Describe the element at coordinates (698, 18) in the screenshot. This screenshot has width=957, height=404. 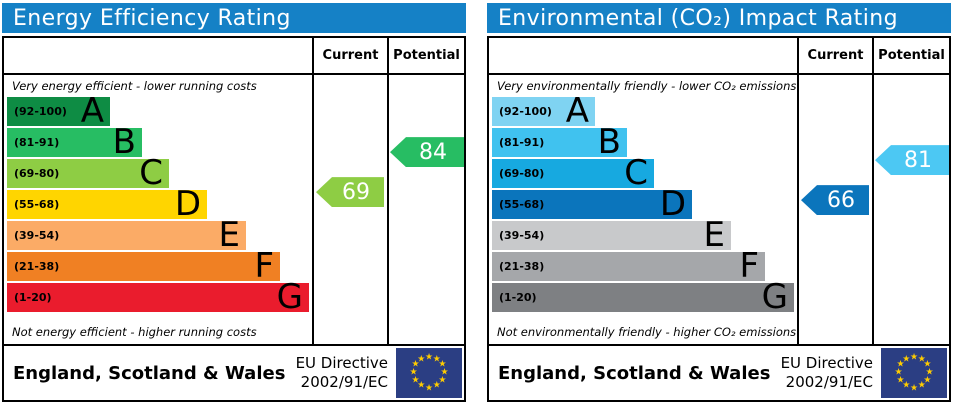
I see `page-title: Environmental (CO₂) Impact Rating` at that location.